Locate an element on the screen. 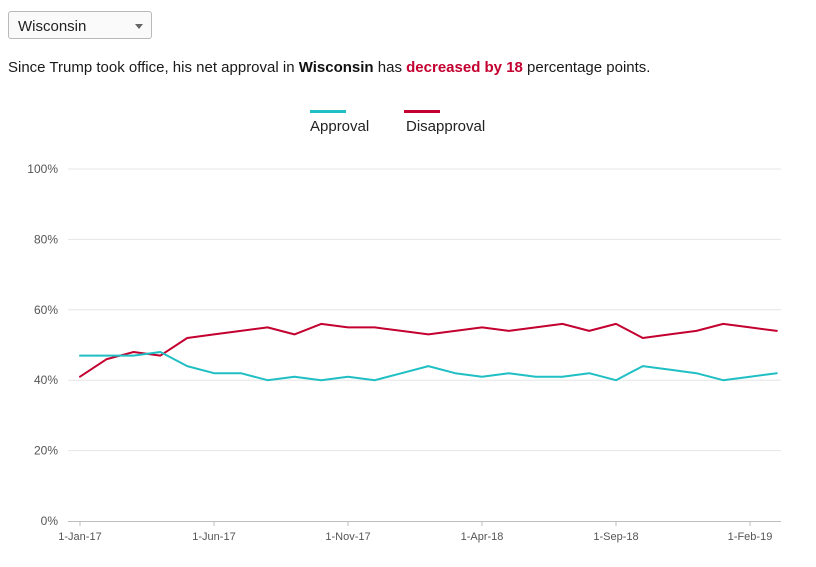 The width and height of the screenshot is (816, 567). state-select: Wisconsin is located at coordinates (80, 25).